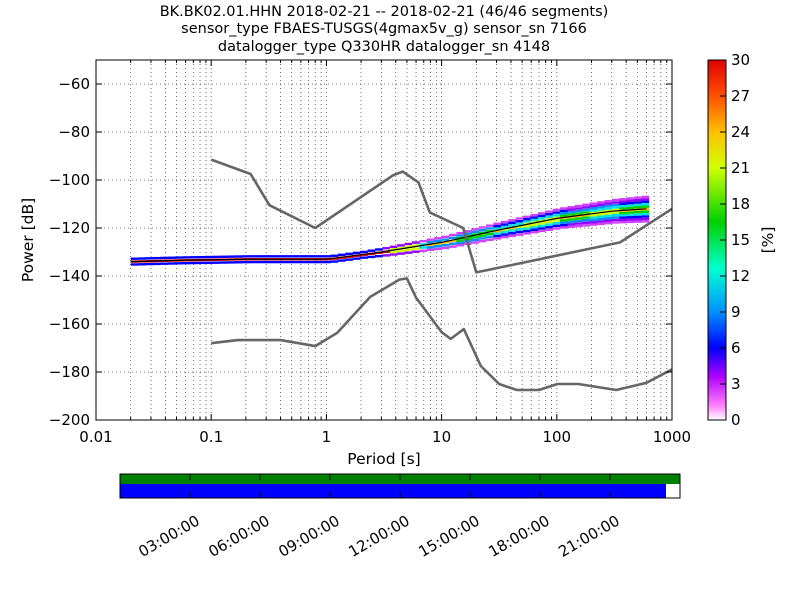  What do you see at coordinates (69, 372) in the screenshot?
I see `y-tick-label: −180` at bounding box center [69, 372].